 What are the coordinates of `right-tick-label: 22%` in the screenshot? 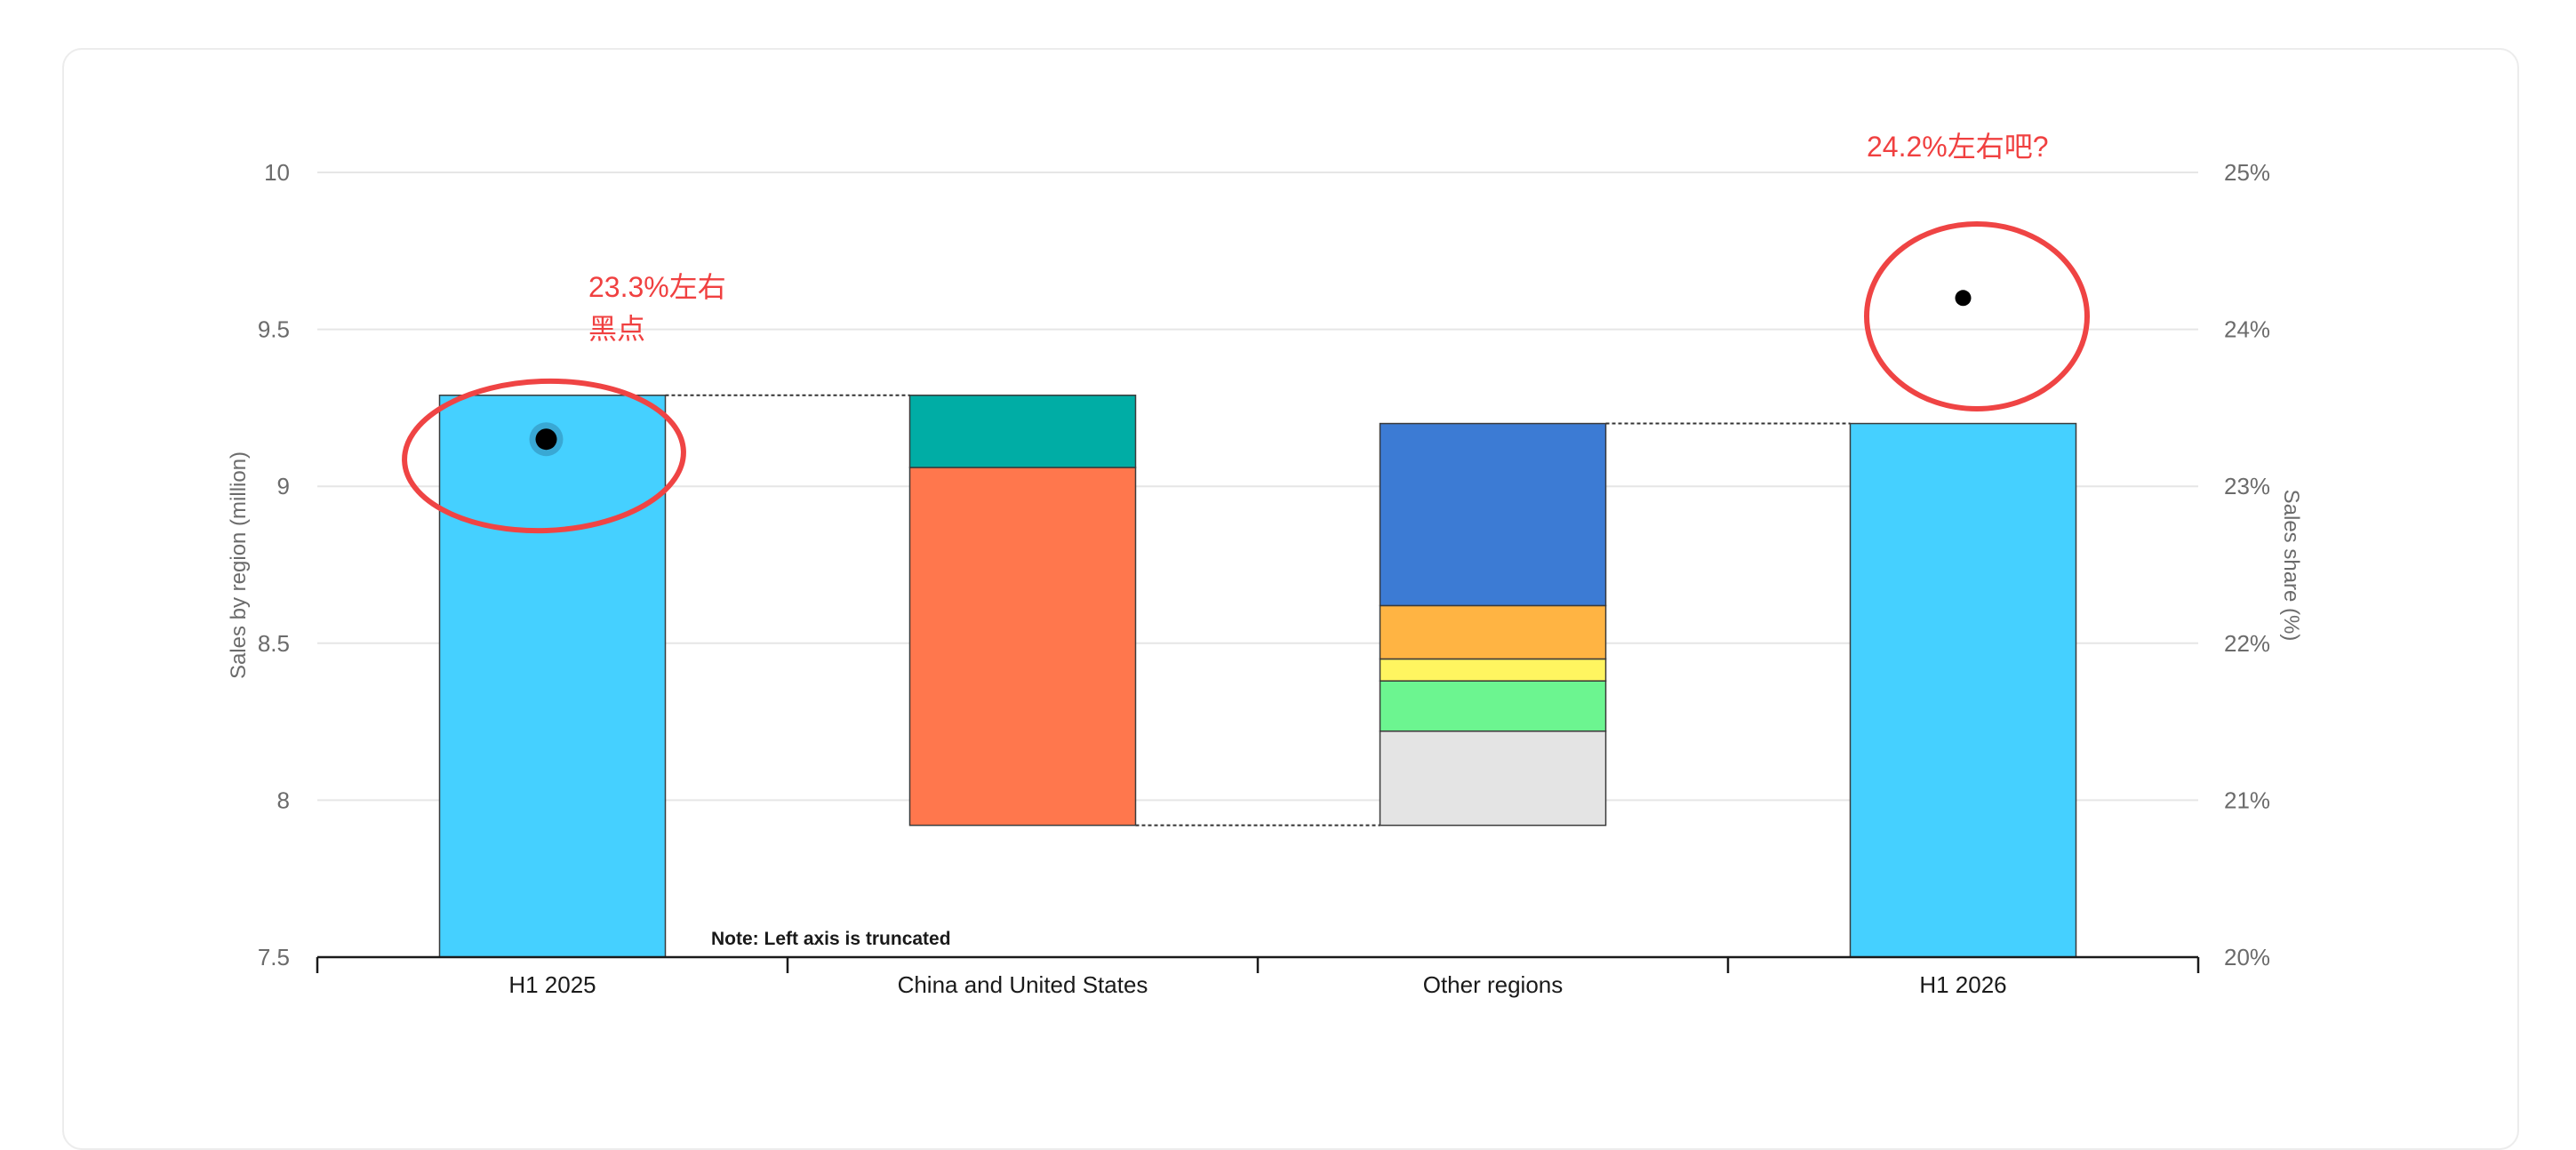 It's located at (2247, 643).